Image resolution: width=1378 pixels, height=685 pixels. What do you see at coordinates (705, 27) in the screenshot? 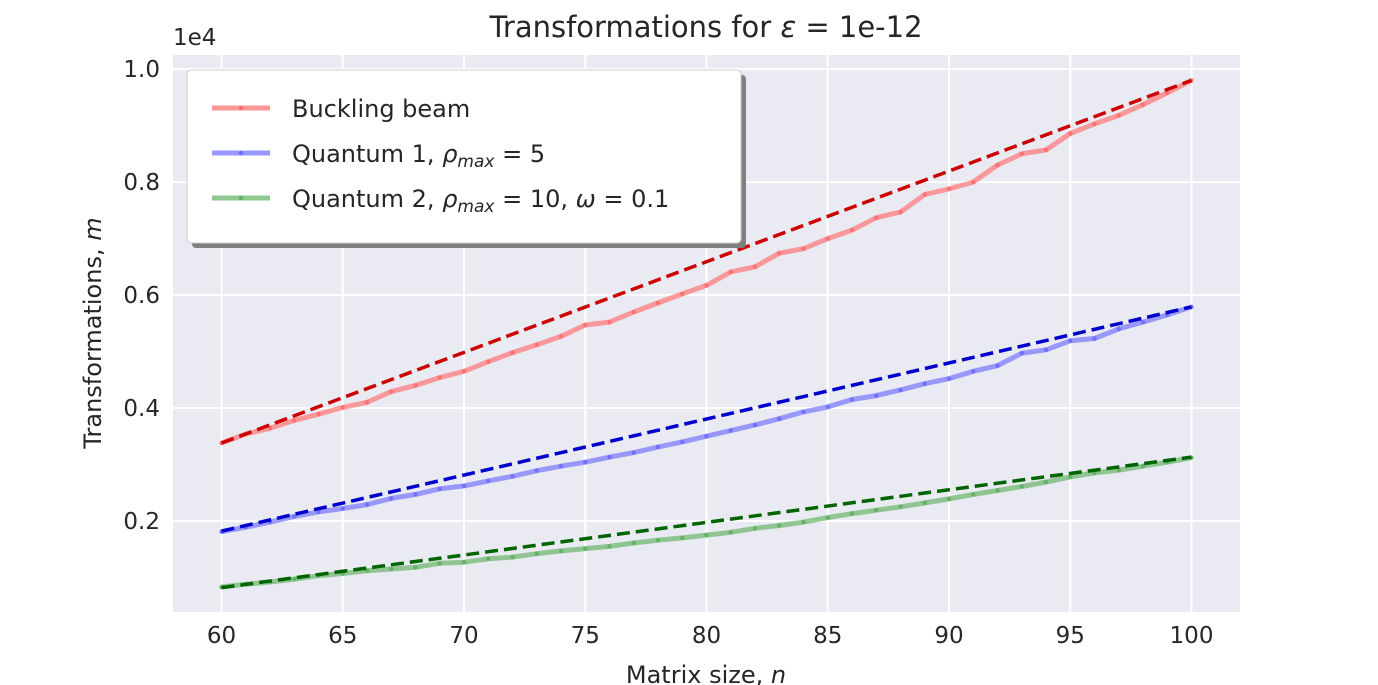
I see `chart-title: Transformations for ε = 1e-12` at bounding box center [705, 27].